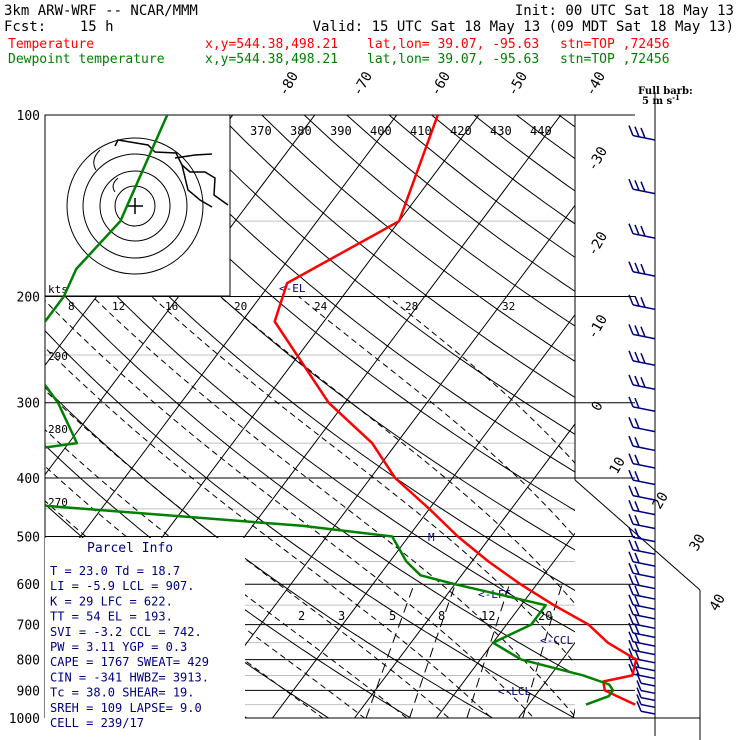  What do you see at coordinates (126, 708) in the screenshot?
I see `parcel-info-row: SREH = 109 LAPSE= 9.0` at bounding box center [126, 708].